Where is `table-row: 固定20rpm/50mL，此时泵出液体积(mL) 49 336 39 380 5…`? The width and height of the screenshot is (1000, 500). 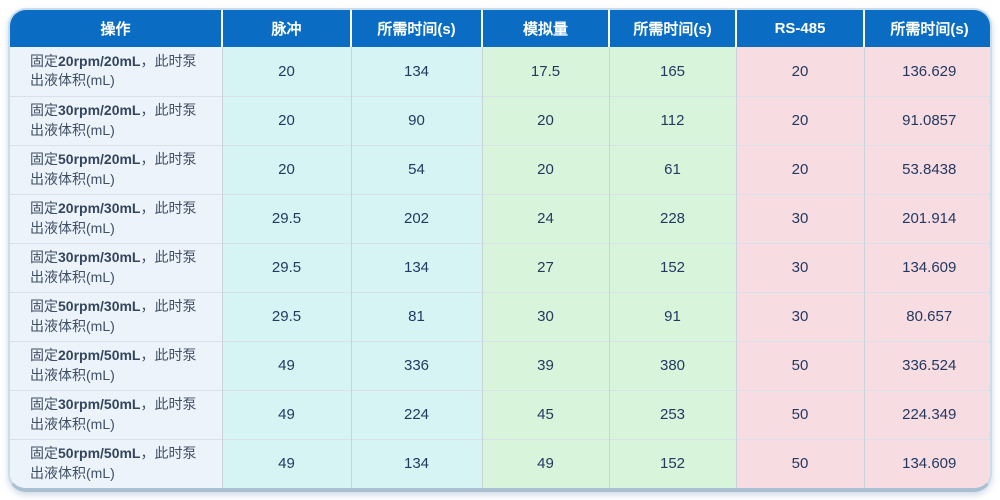 table-row: 固定20rpm/50mL，此时泵出液体积(mL) 49 336 39 380 5… is located at coordinates (500, 365).